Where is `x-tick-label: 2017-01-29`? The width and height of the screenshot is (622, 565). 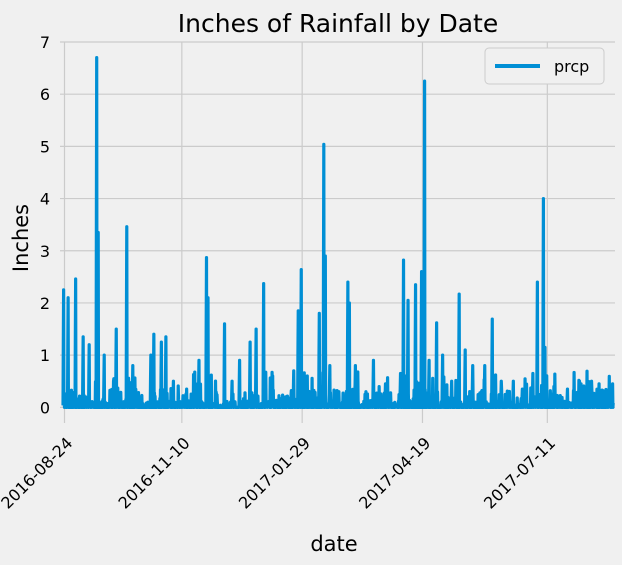
x-tick-label: 2017-01-29 is located at coordinates (274, 472).